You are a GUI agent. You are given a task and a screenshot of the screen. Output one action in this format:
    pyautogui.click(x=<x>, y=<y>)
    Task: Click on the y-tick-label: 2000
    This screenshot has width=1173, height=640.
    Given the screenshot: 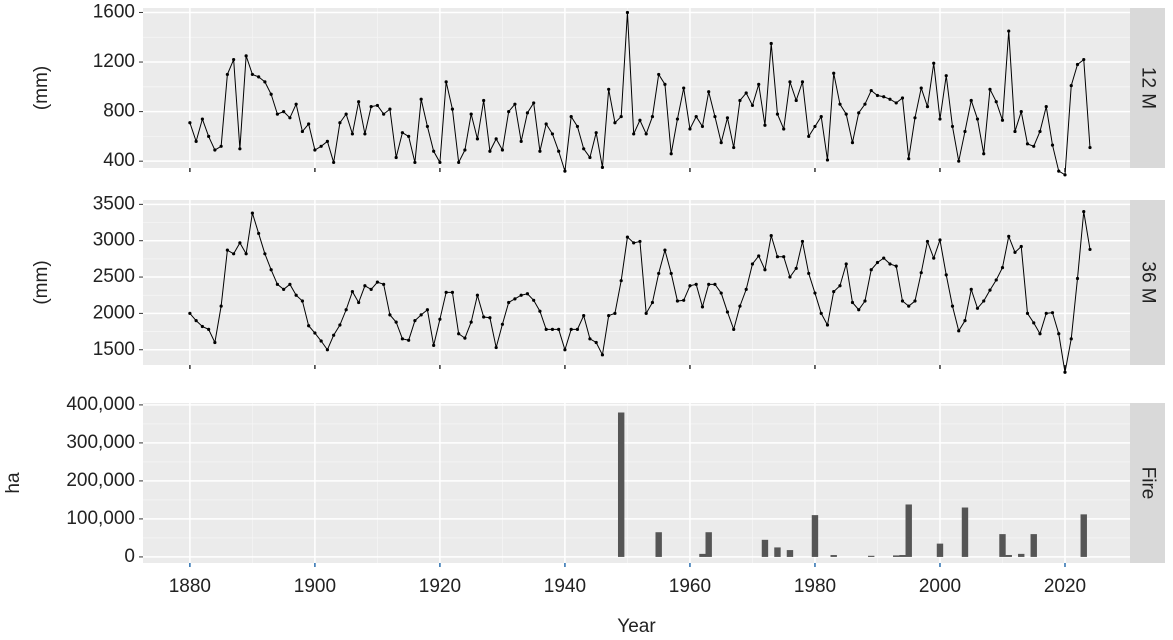 What is the action you would take?
    pyautogui.click(x=114, y=312)
    